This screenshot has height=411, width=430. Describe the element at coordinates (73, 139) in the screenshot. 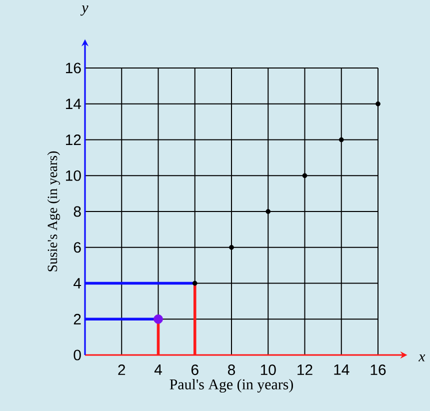

I see `y-tick-label: 12` at that location.